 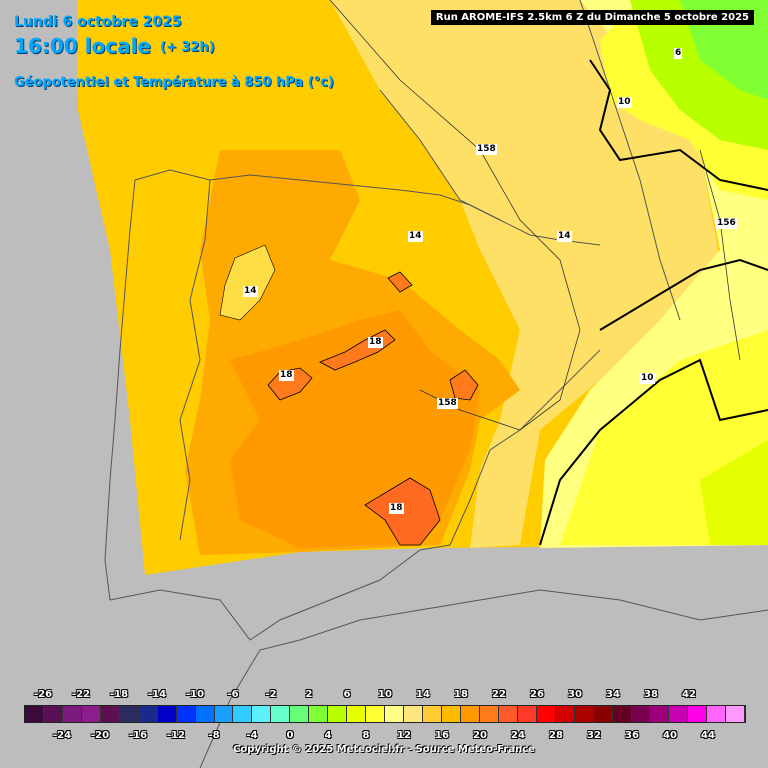 I want to click on legend-tick-label: -14, so click(x=157, y=694).